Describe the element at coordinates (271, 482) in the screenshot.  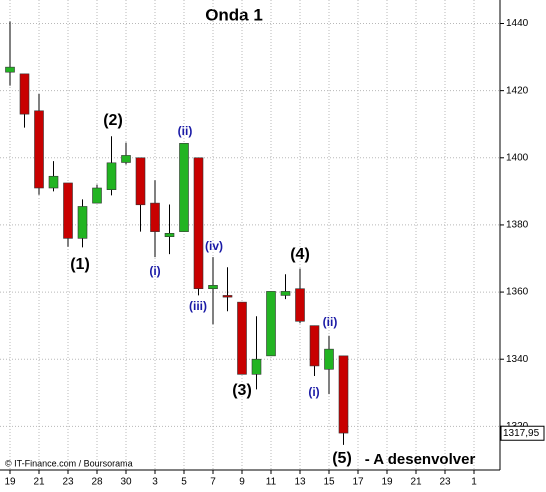
I see `x-tick-label: 11` at that location.